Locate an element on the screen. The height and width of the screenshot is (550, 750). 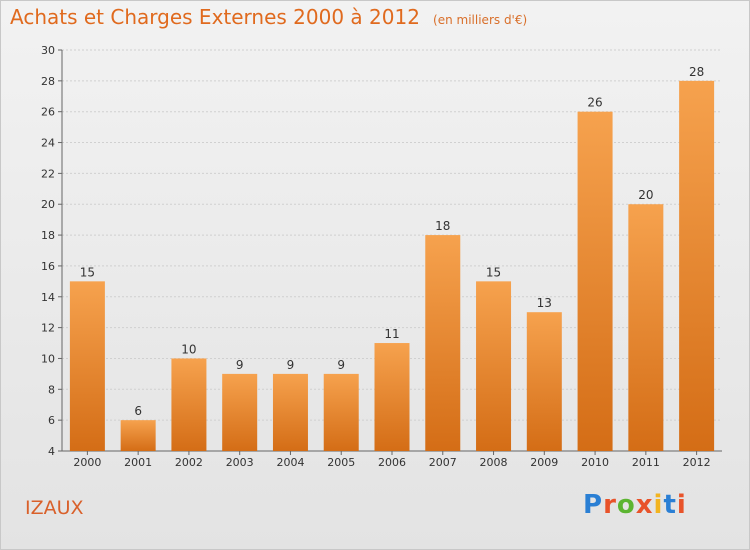
x-tick-label: 2000 is located at coordinates (87, 462).